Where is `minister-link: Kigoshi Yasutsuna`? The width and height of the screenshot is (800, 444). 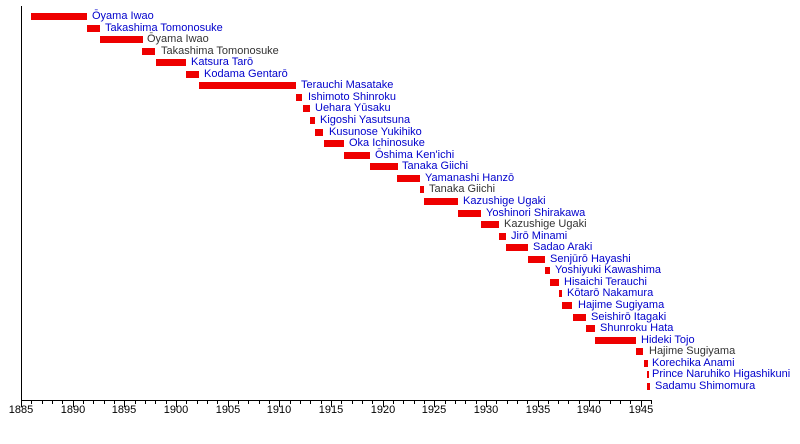 minister-link: Kigoshi Yasutsuna is located at coordinates (365, 120).